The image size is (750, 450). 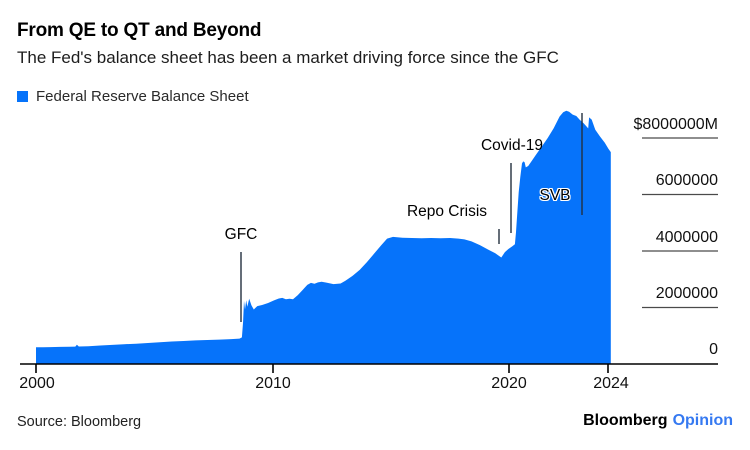 What do you see at coordinates (686, 293) in the screenshot?
I see `y-axis-label-2000000: 2000000` at bounding box center [686, 293].